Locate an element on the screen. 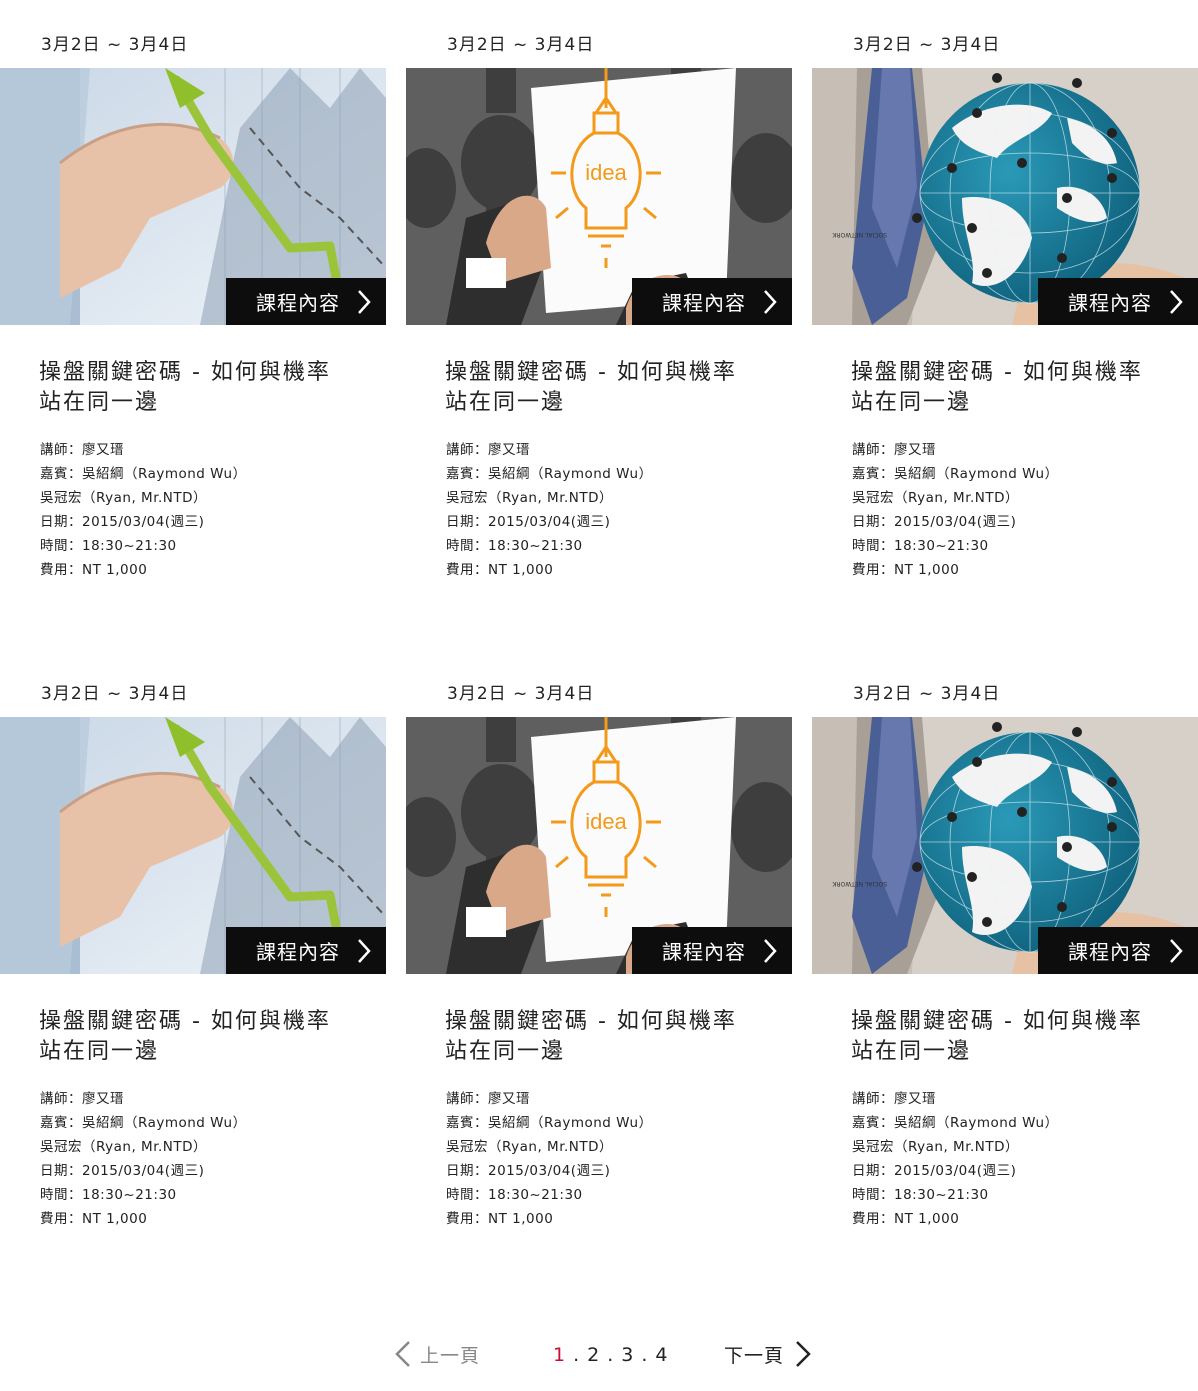 The width and height of the screenshot is (1198, 1391). page-link-1: 1 is located at coordinates (560, 1355).